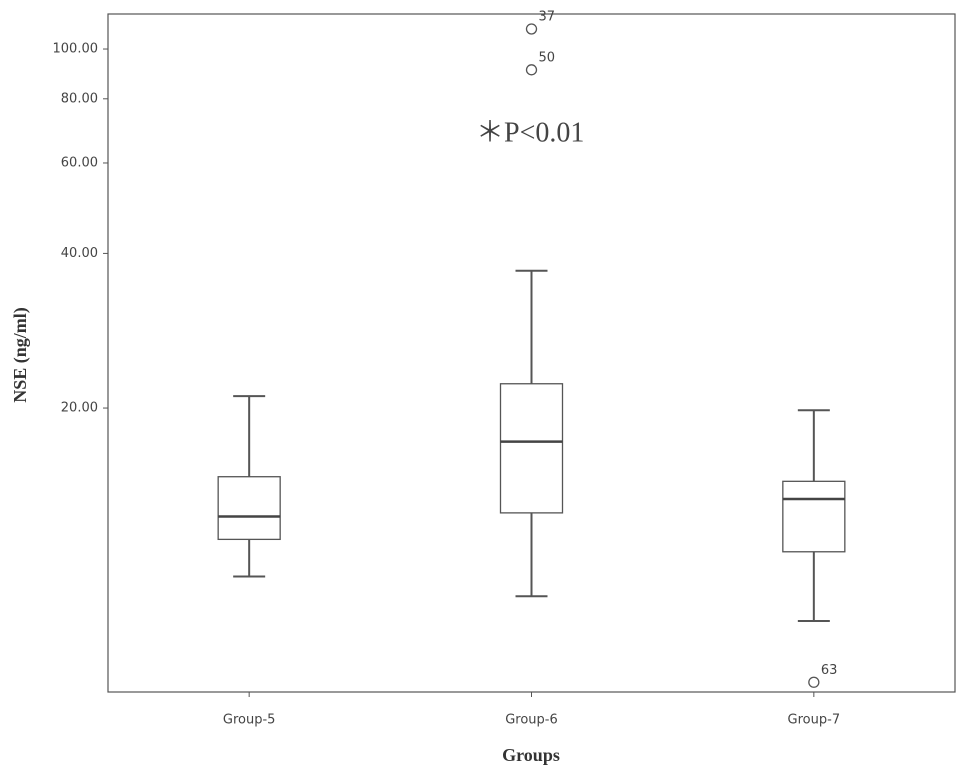  Describe the element at coordinates (814, 720) in the screenshot. I see `x-tick-label: Group-7` at that location.